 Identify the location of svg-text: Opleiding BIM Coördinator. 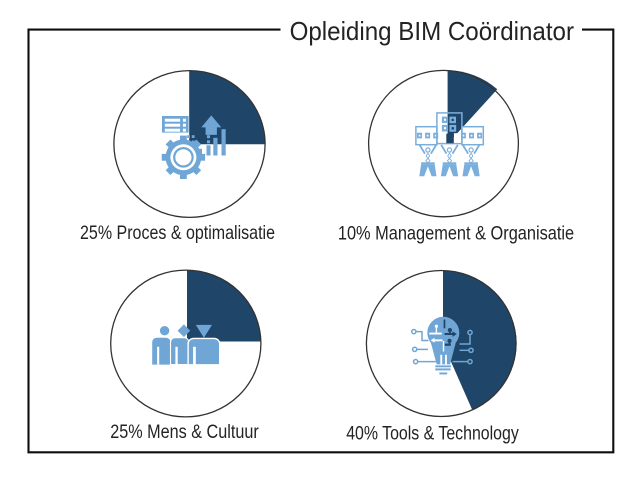
(432, 31).